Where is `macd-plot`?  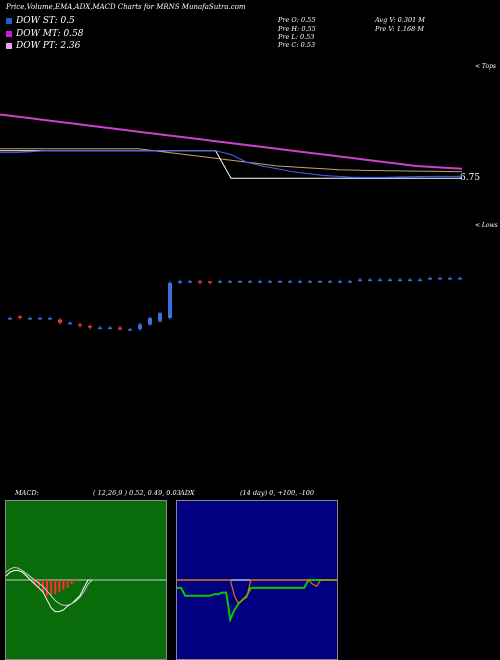 macd-plot is located at coordinates (86, 589).